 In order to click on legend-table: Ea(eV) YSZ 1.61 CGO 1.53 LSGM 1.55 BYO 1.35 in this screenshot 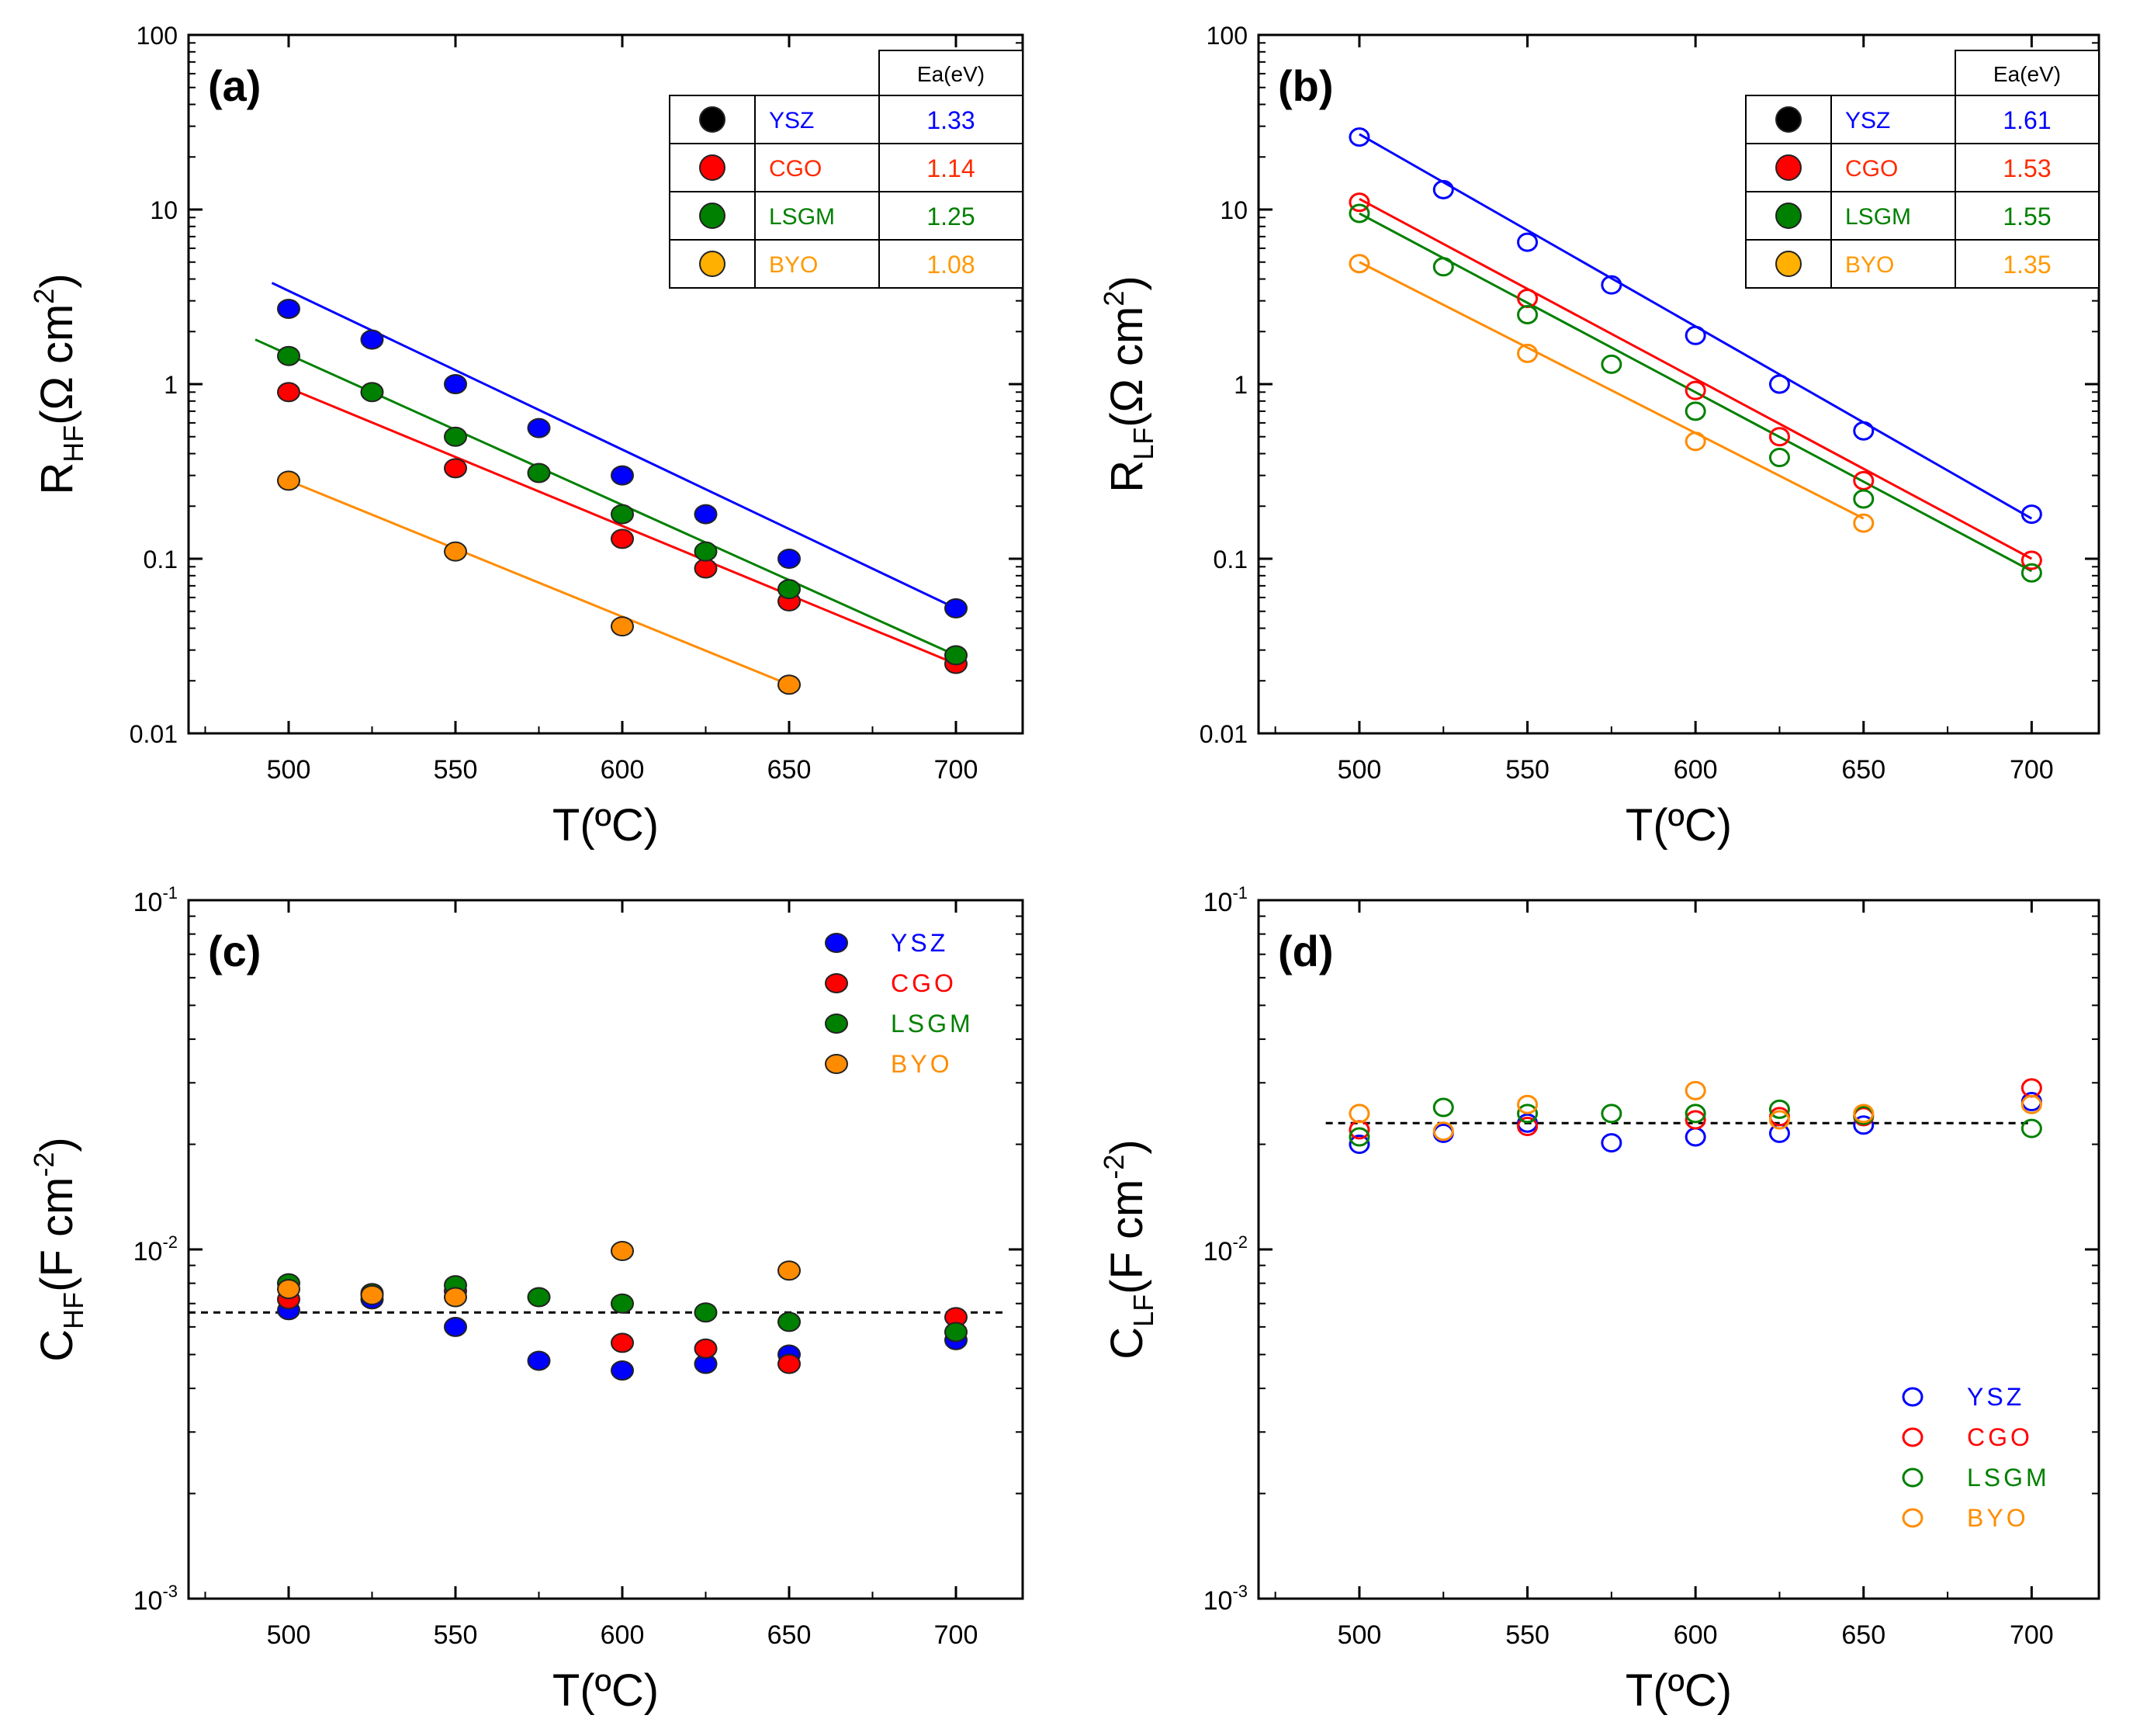, I will do `click(1922, 169)`.